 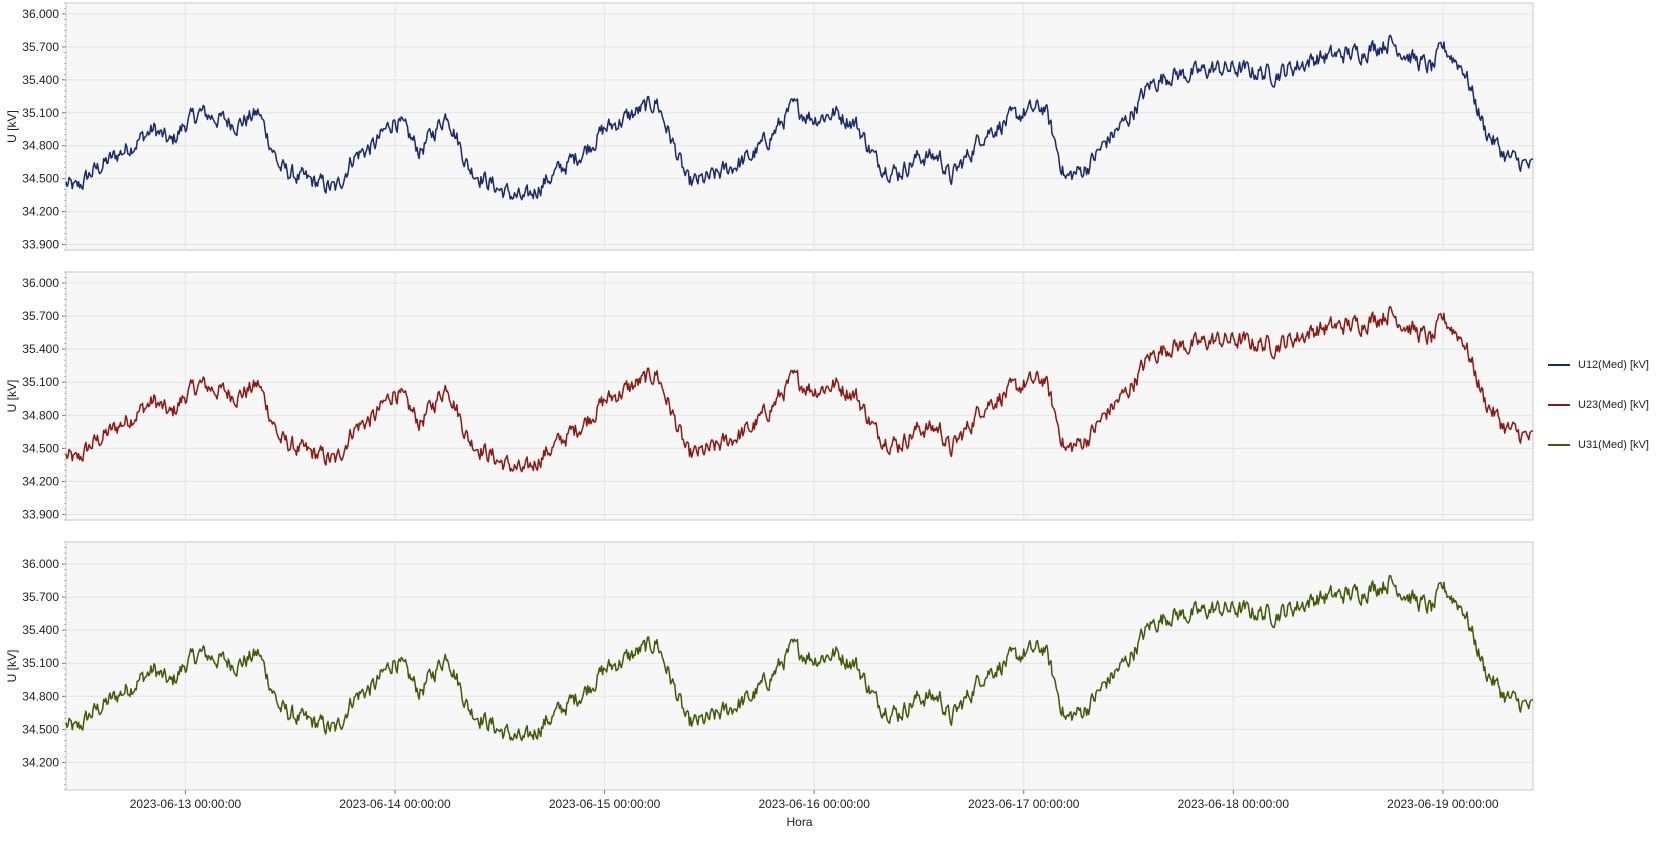 I want to click on x-tick-label: 2023-06-15 00:00:00, so click(x=605, y=804).